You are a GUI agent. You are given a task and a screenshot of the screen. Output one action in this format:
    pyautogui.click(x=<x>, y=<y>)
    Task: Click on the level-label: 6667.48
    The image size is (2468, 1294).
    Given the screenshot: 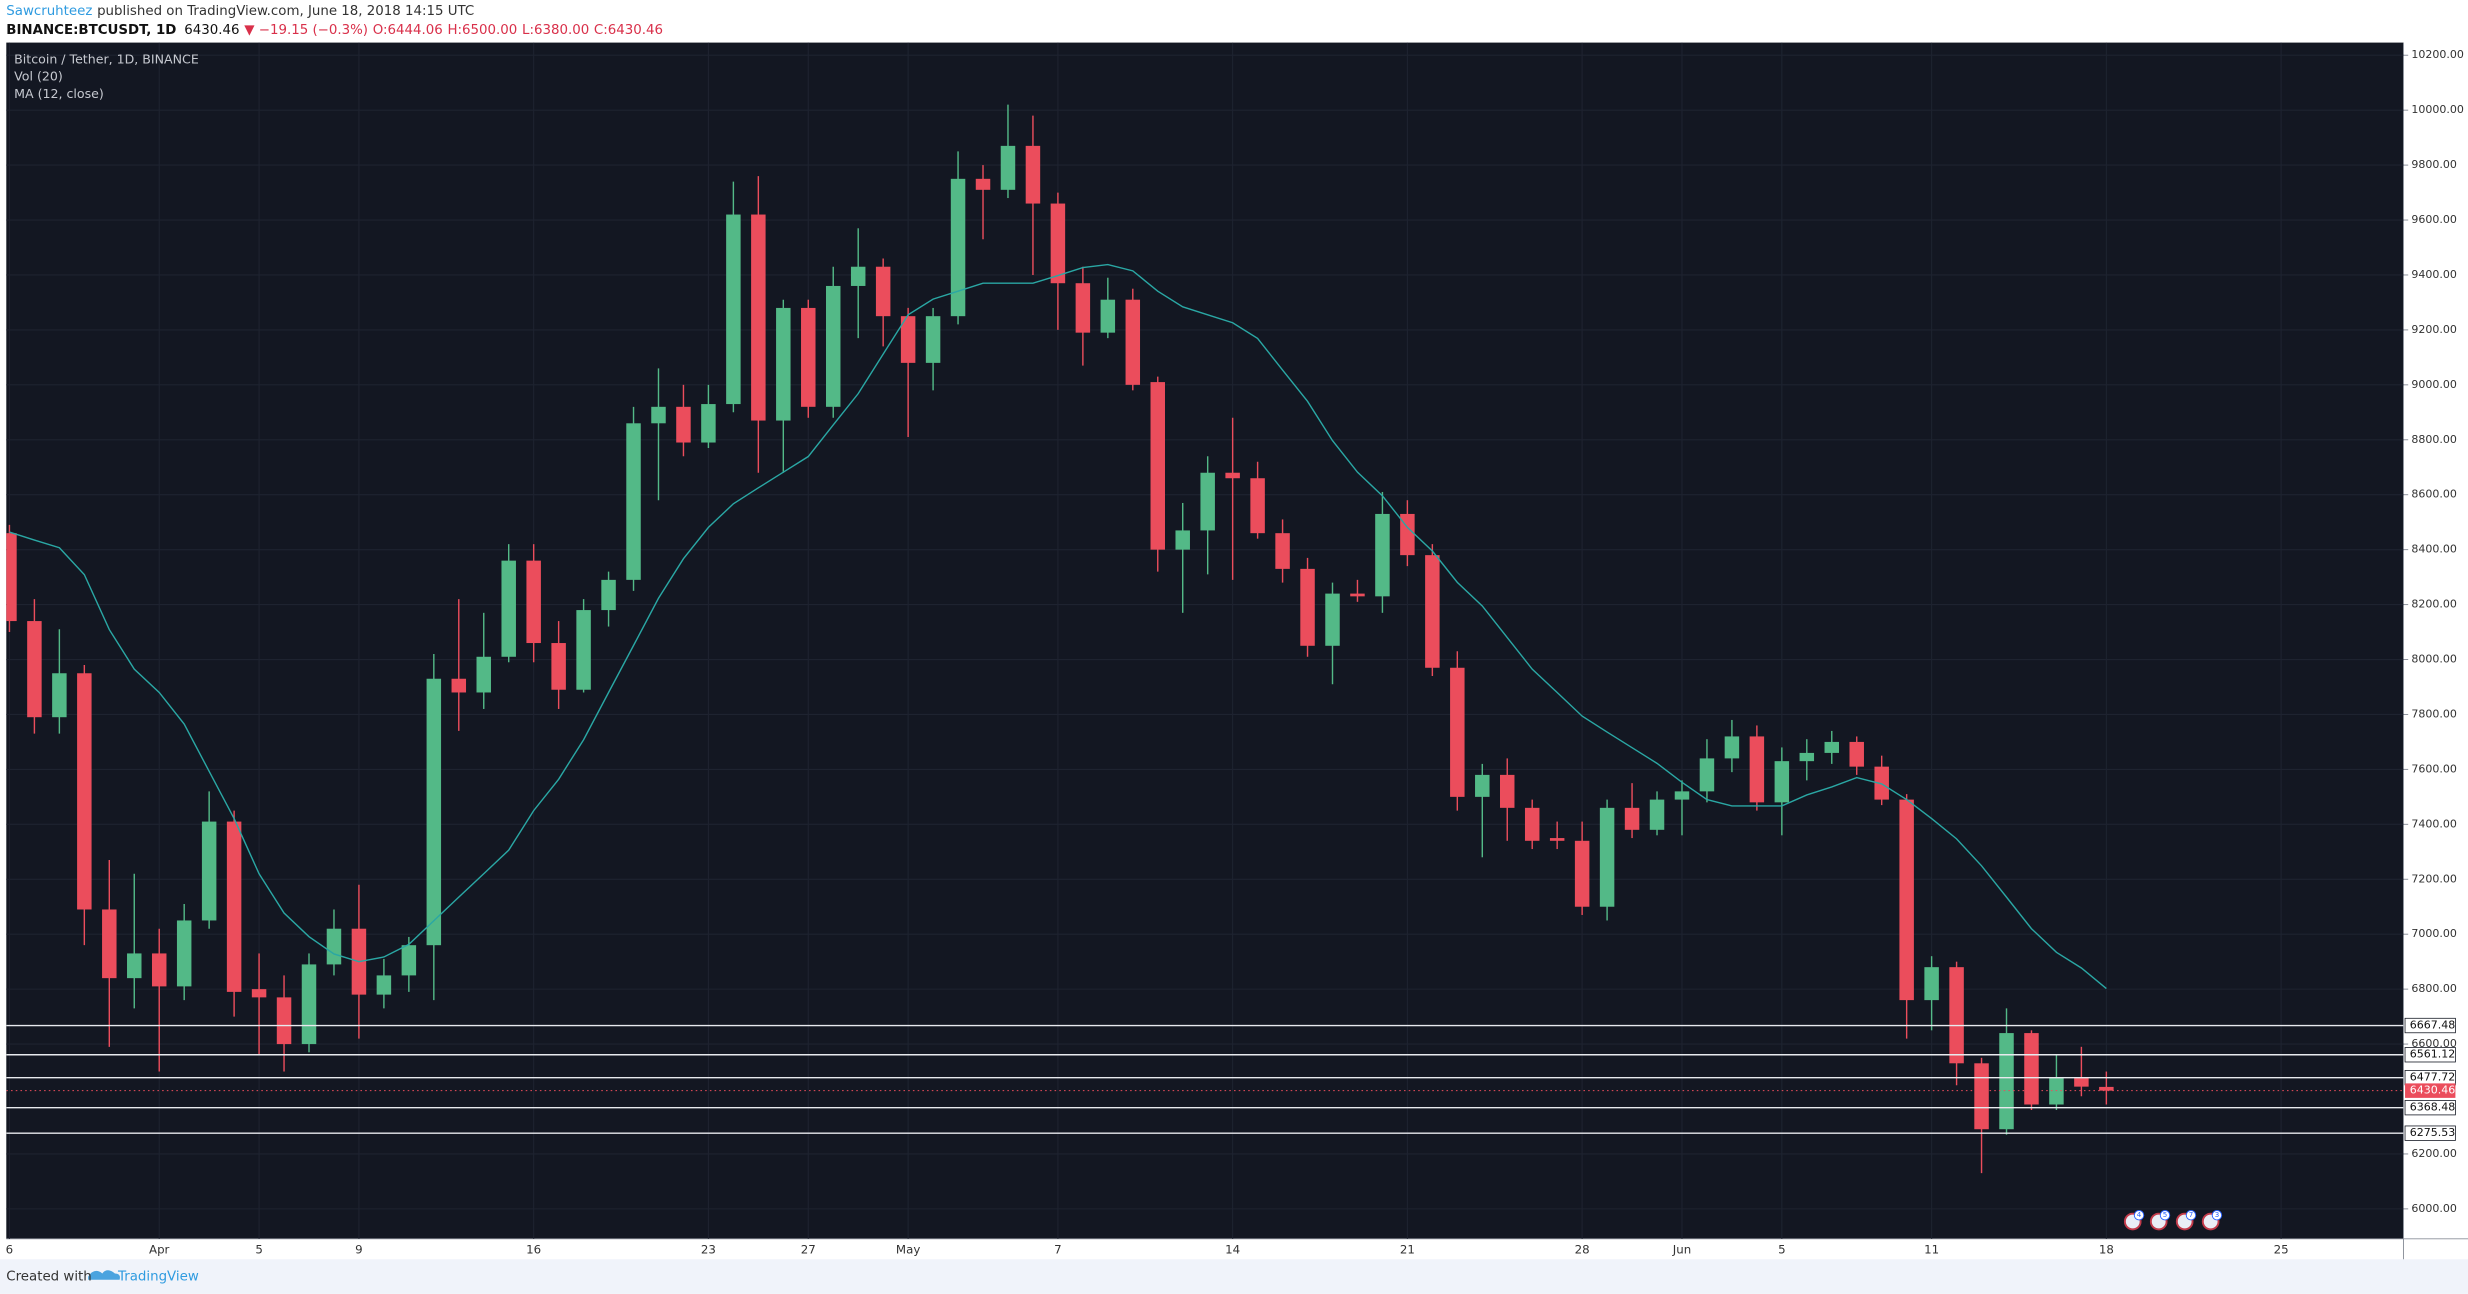 What is the action you would take?
    pyautogui.click(x=2433, y=1025)
    